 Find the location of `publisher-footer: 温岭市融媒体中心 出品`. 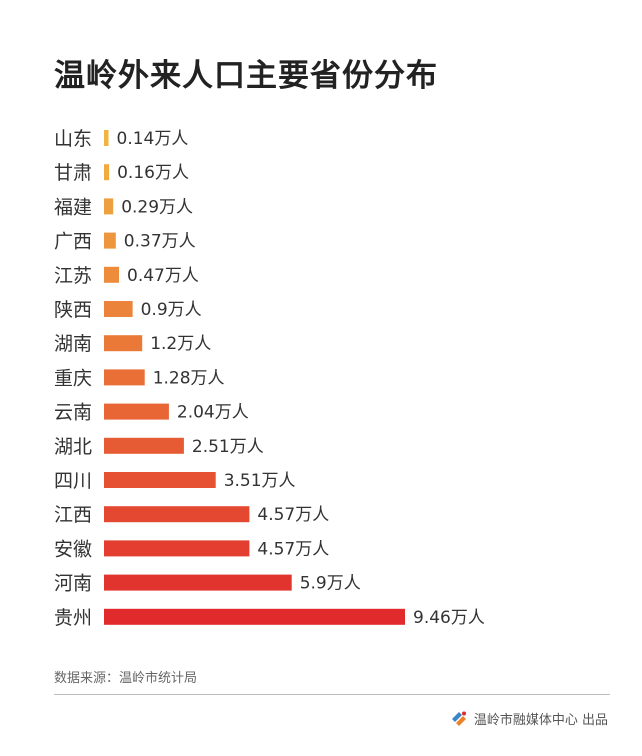

publisher-footer: 温岭市融媒体中心 出品 is located at coordinates (529, 718).